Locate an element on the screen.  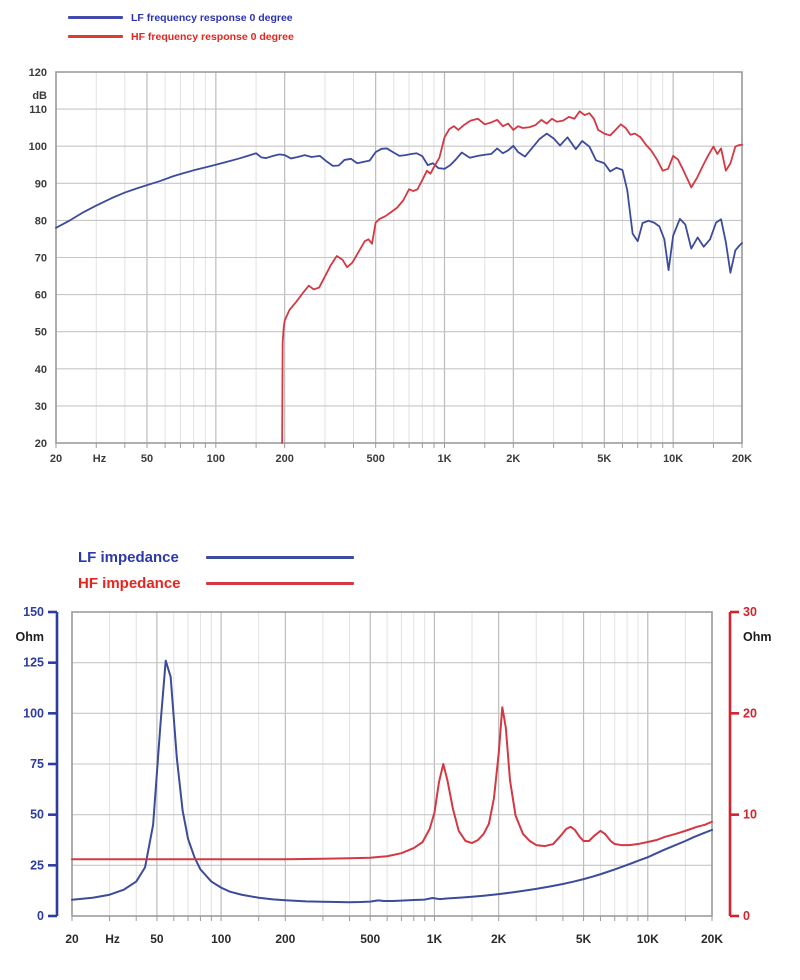
left-axis-tick-label: 100 is located at coordinates (33, 713).